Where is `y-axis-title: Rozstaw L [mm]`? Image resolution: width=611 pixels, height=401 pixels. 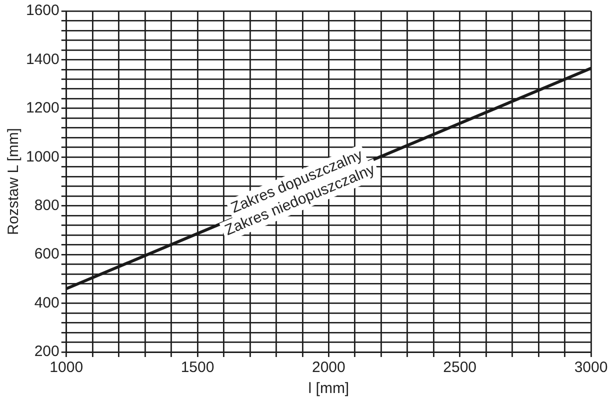
y-axis-title: Rozstaw L [mm] is located at coordinates (13, 181).